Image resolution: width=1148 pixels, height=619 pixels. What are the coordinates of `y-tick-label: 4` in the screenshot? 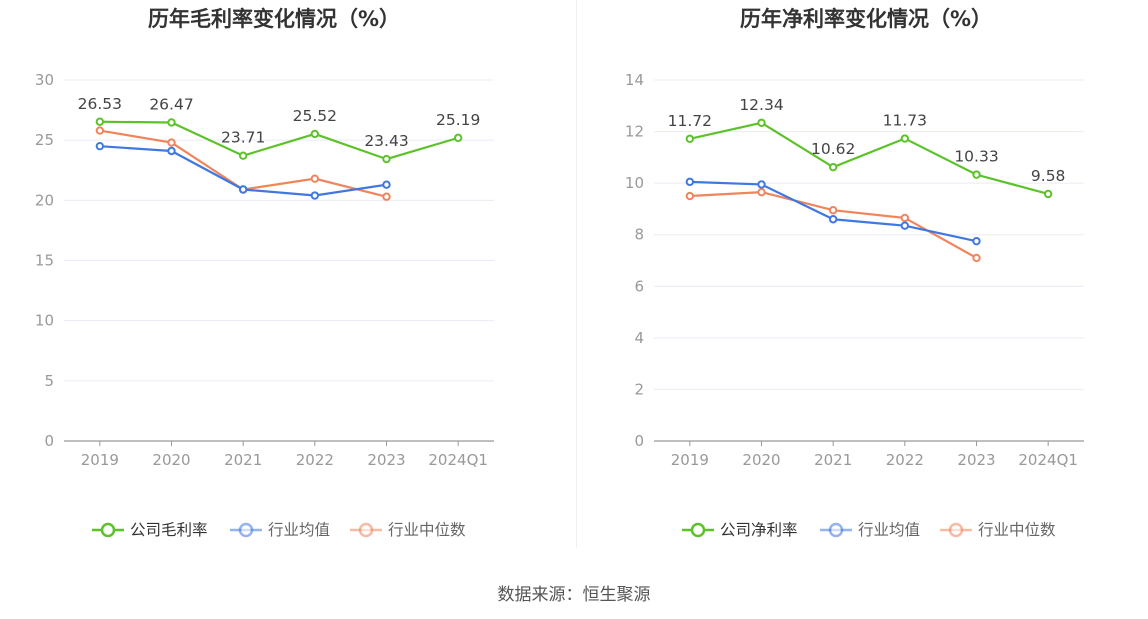 It's located at (639, 338).